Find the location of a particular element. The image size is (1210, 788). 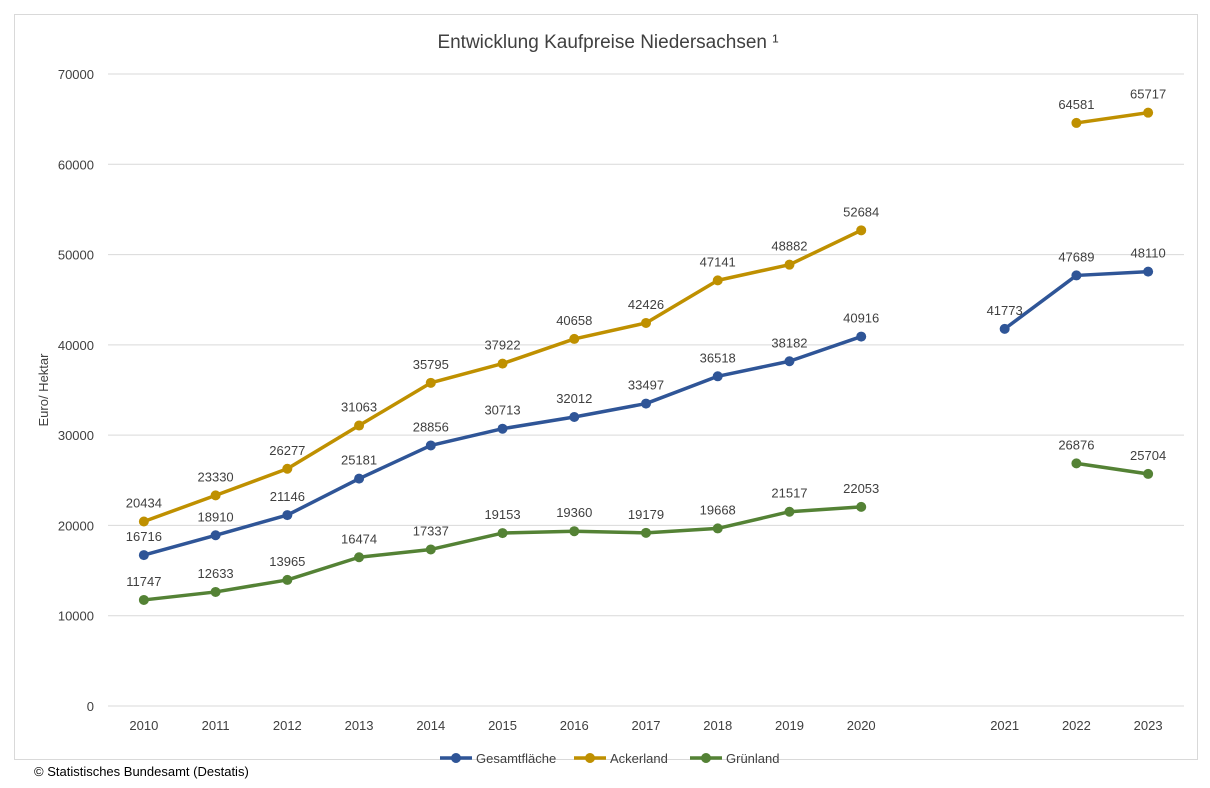

data-label: 19153 is located at coordinates (502, 514).